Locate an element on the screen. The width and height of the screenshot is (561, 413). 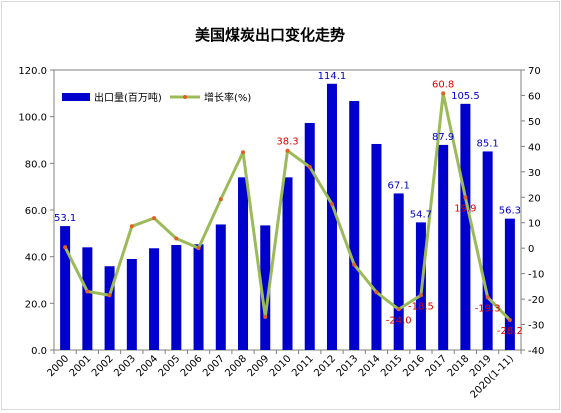
y-right-tick-label: 20 is located at coordinates (534, 198).